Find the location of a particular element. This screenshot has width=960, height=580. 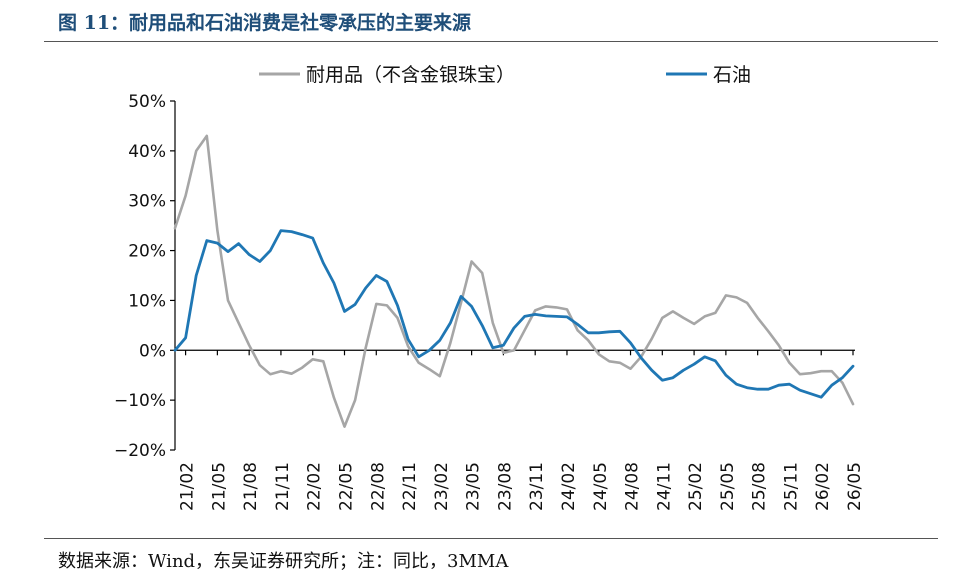

y-tick-label: 0% is located at coordinates (152, 351).